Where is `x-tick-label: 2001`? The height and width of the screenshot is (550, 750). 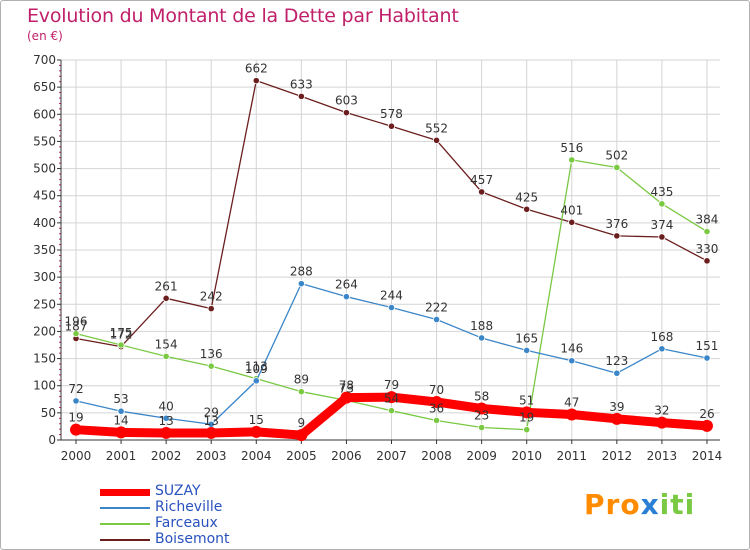
x-tick-label: 2001 is located at coordinates (121, 456).